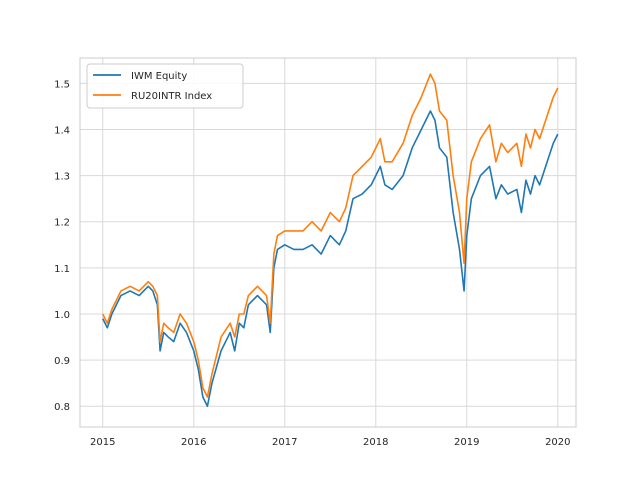  What do you see at coordinates (62, 84) in the screenshot?
I see `y-tick-label: 1.5` at bounding box center [62, 84].